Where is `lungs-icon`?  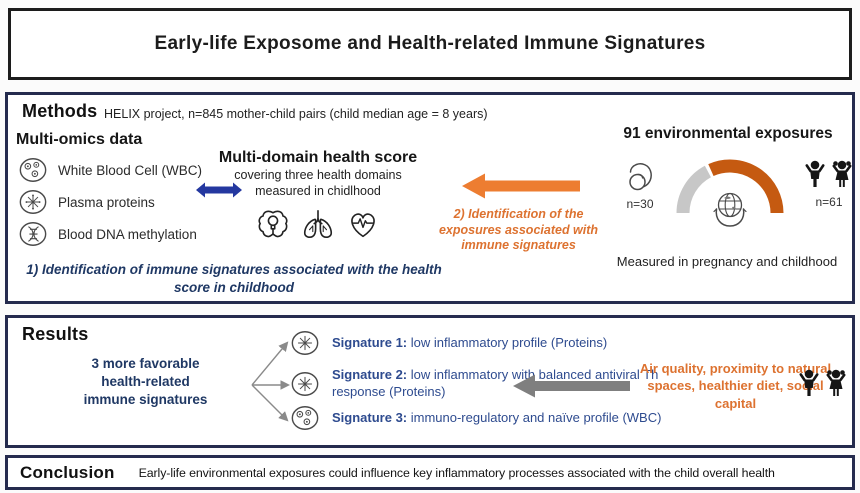 lungs-icon is located at coordinates (318, 223).